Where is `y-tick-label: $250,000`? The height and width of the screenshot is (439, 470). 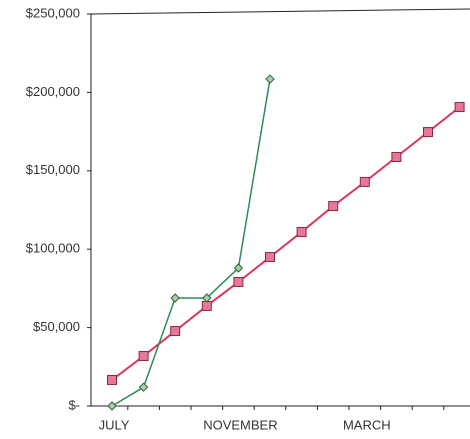 y-tick-label: $250,000 is located at coordinates (53, 12).